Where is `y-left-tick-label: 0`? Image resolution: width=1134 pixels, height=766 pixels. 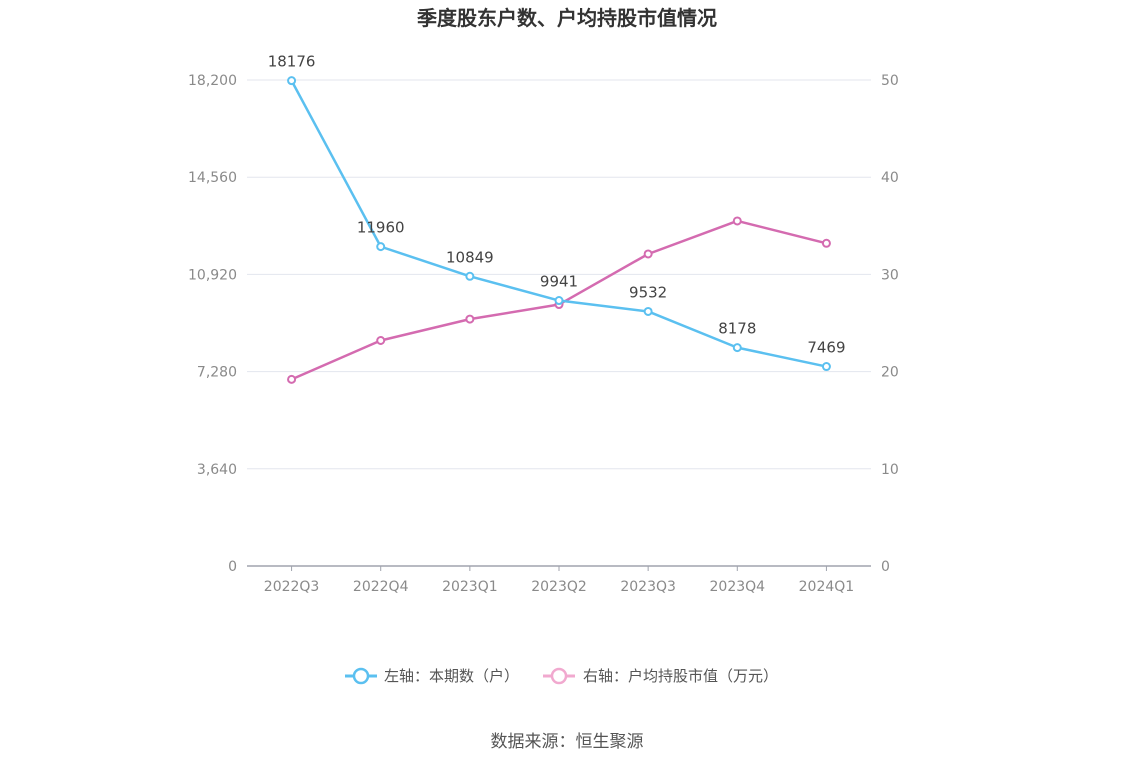 y-left-tick-label: 0 is located at coordinates (232, 567).